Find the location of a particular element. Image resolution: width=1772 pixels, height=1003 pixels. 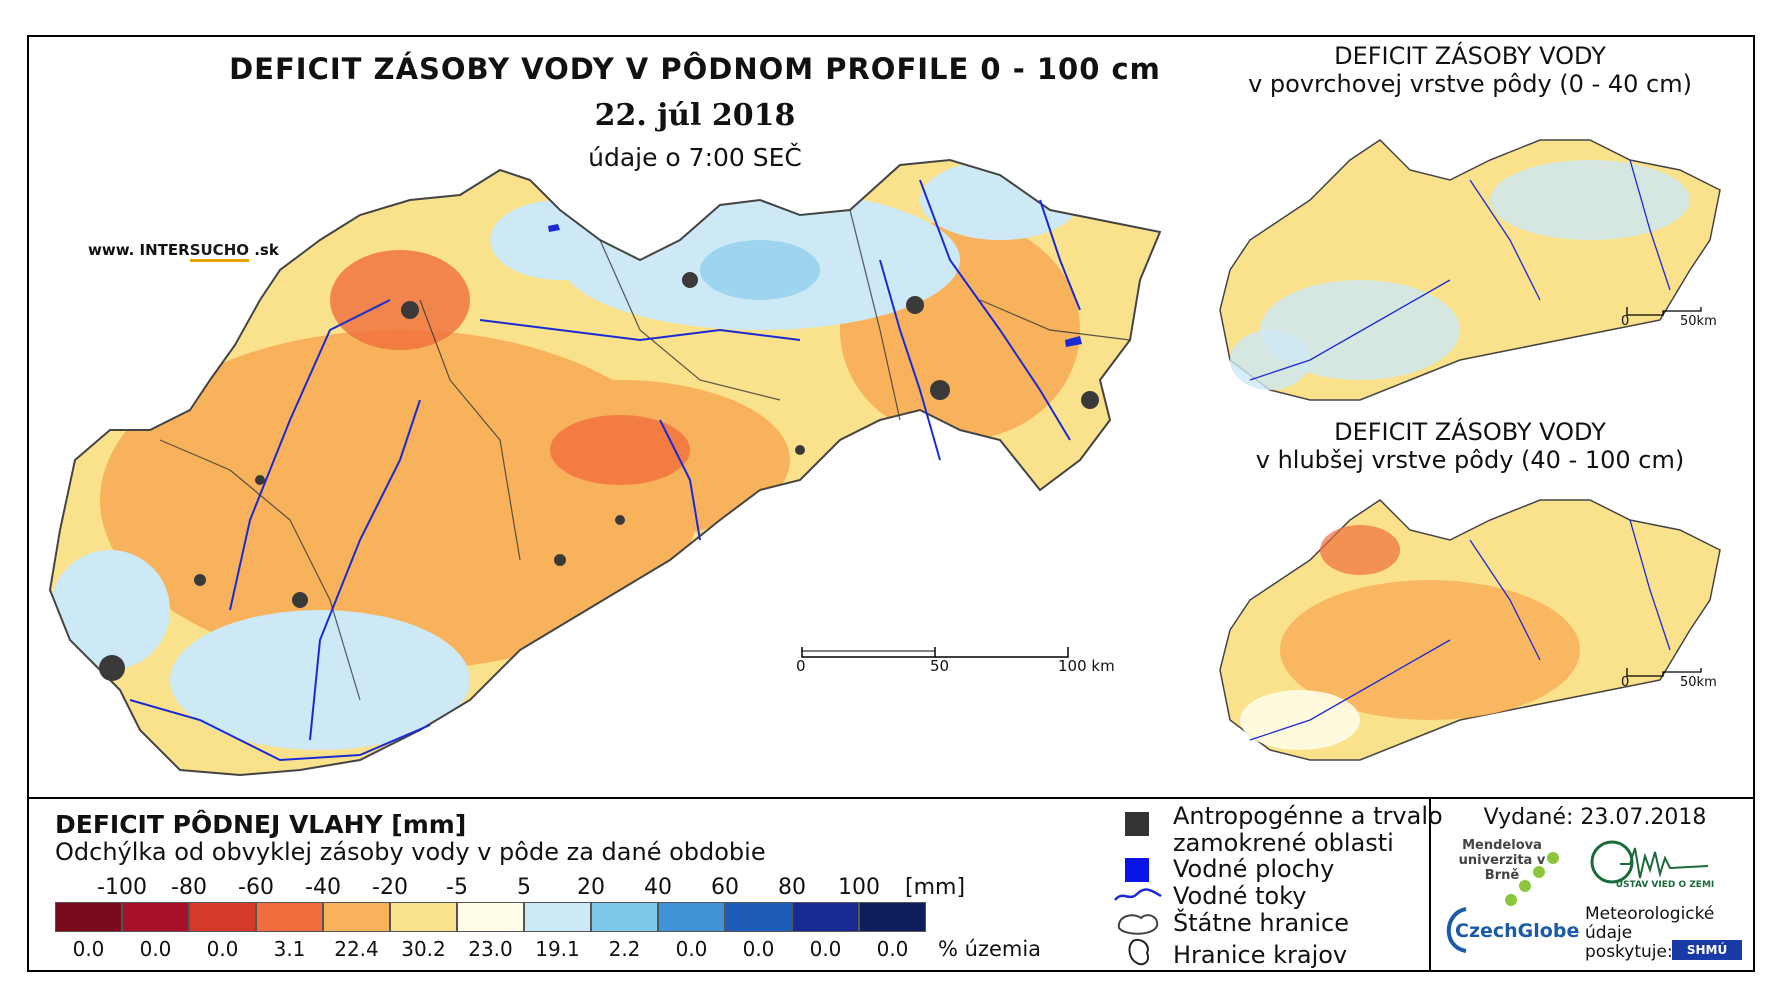

inset-top-title-line1: DEFICIT ZÁSOBY VODY is located at coordinates (1470, 56).